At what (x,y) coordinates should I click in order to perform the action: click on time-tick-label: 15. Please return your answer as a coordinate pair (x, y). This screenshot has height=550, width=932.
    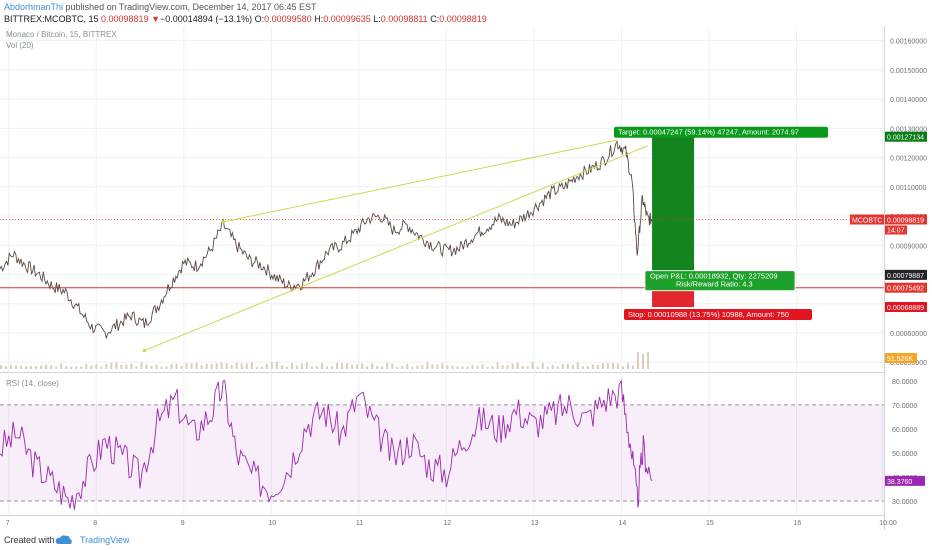
    Looking at the image, I should click on (710, 523).